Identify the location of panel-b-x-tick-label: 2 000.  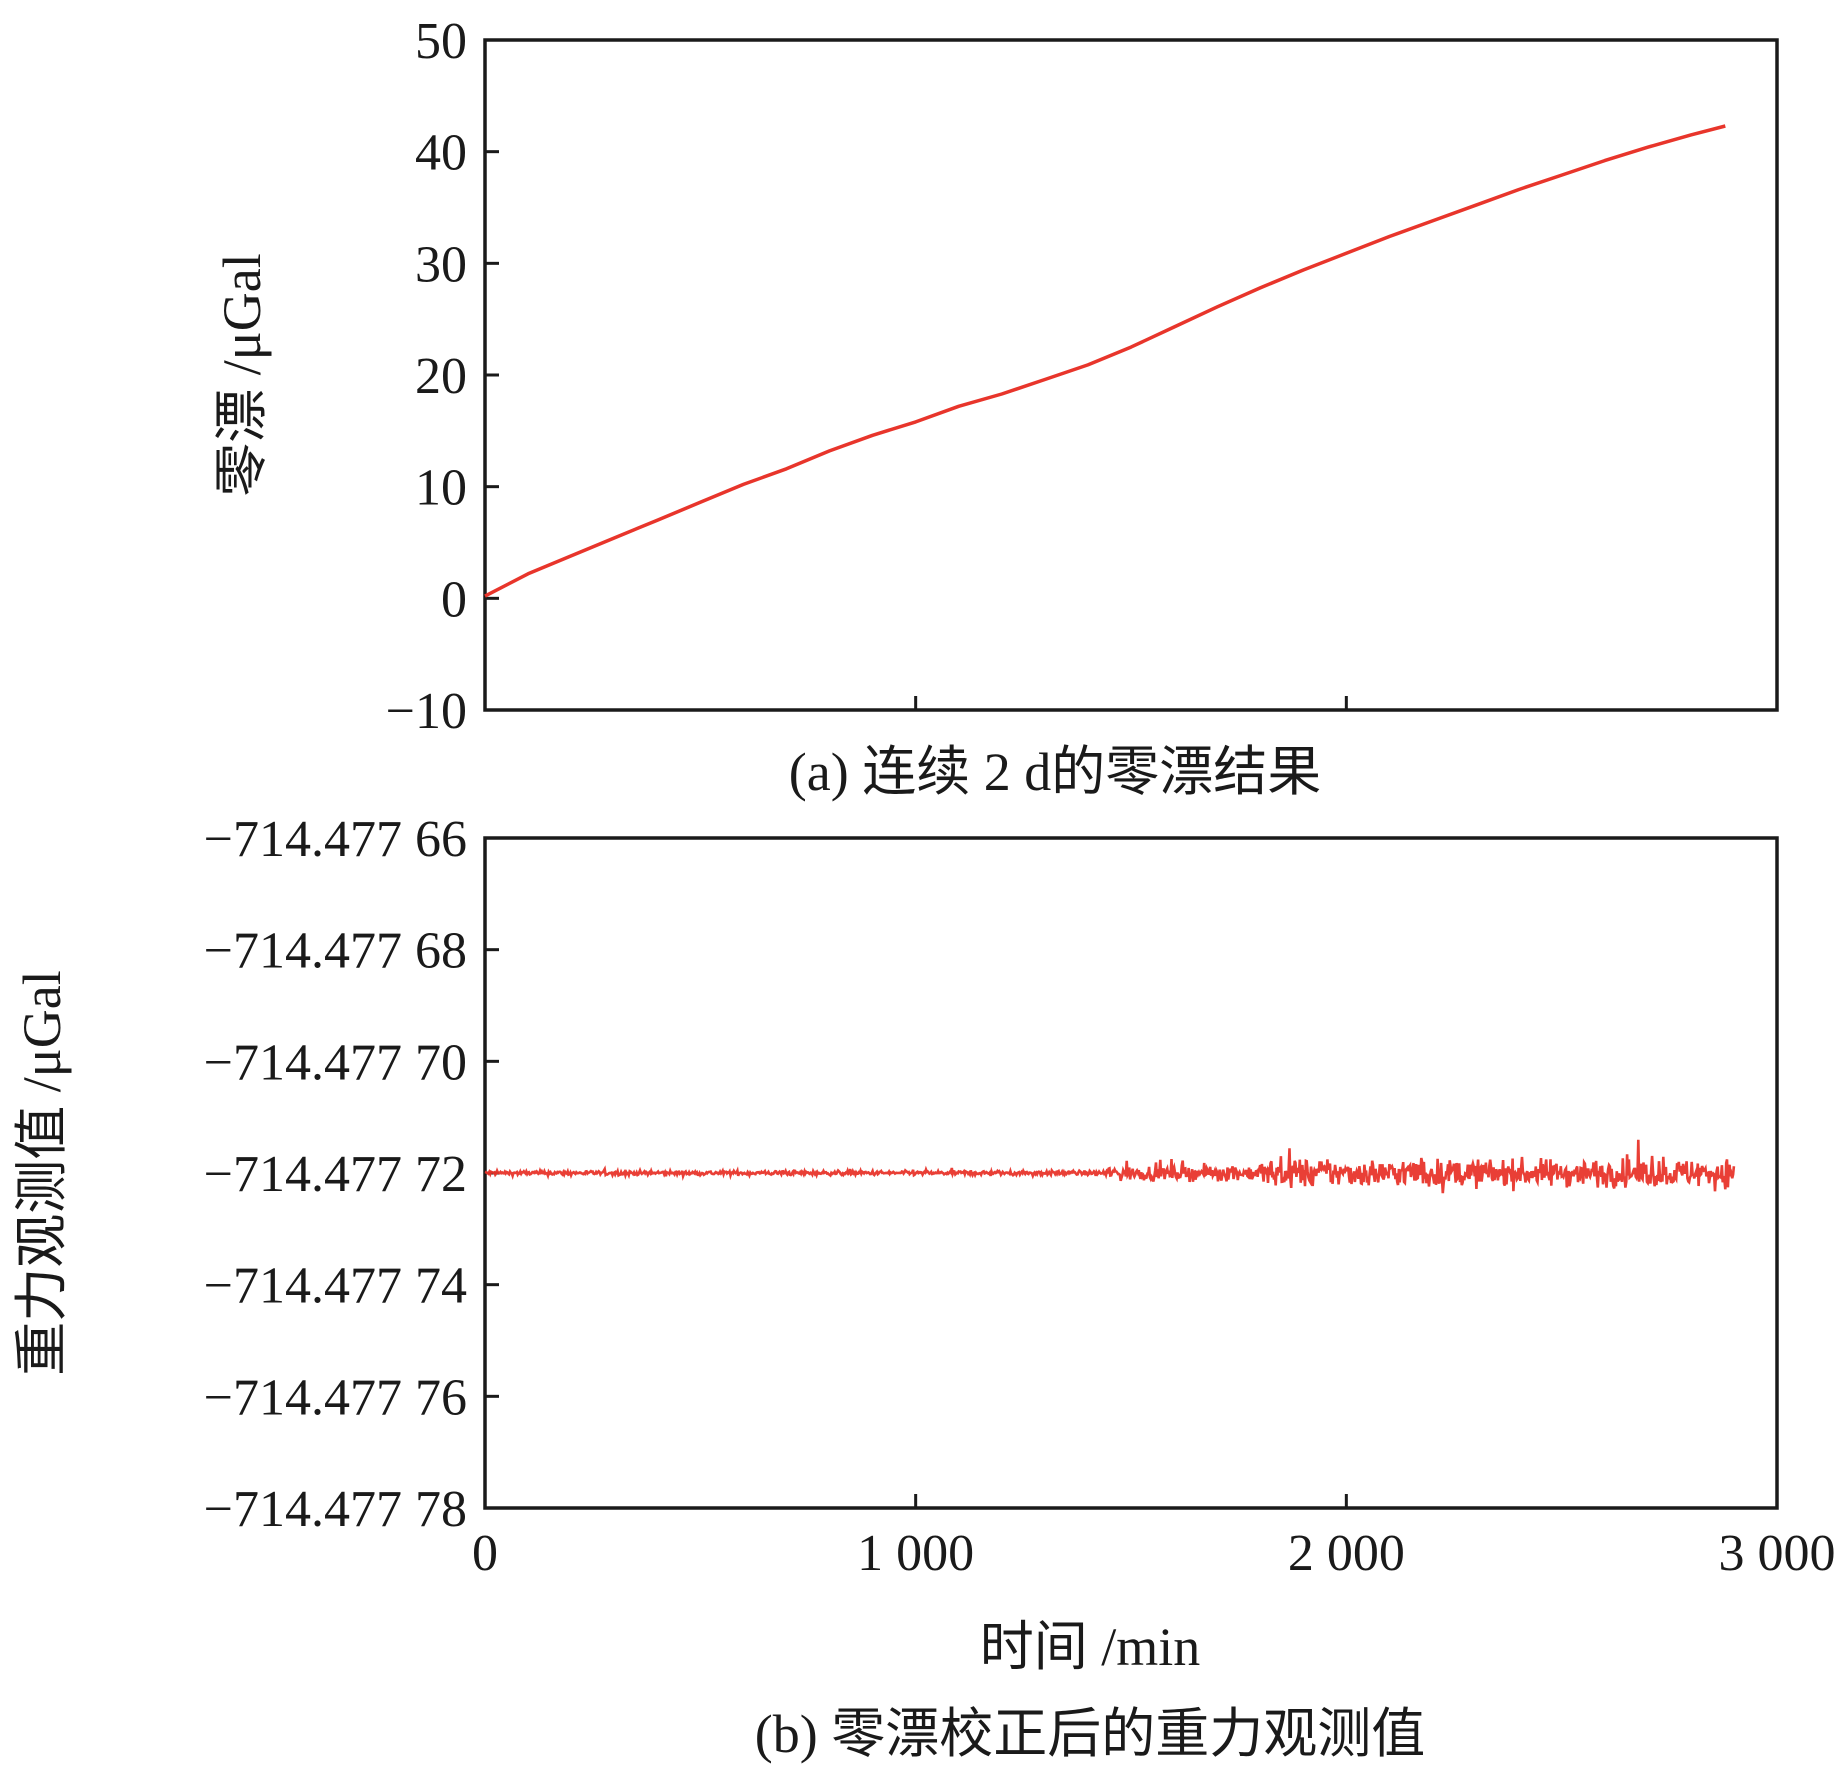
(1346, 1553).